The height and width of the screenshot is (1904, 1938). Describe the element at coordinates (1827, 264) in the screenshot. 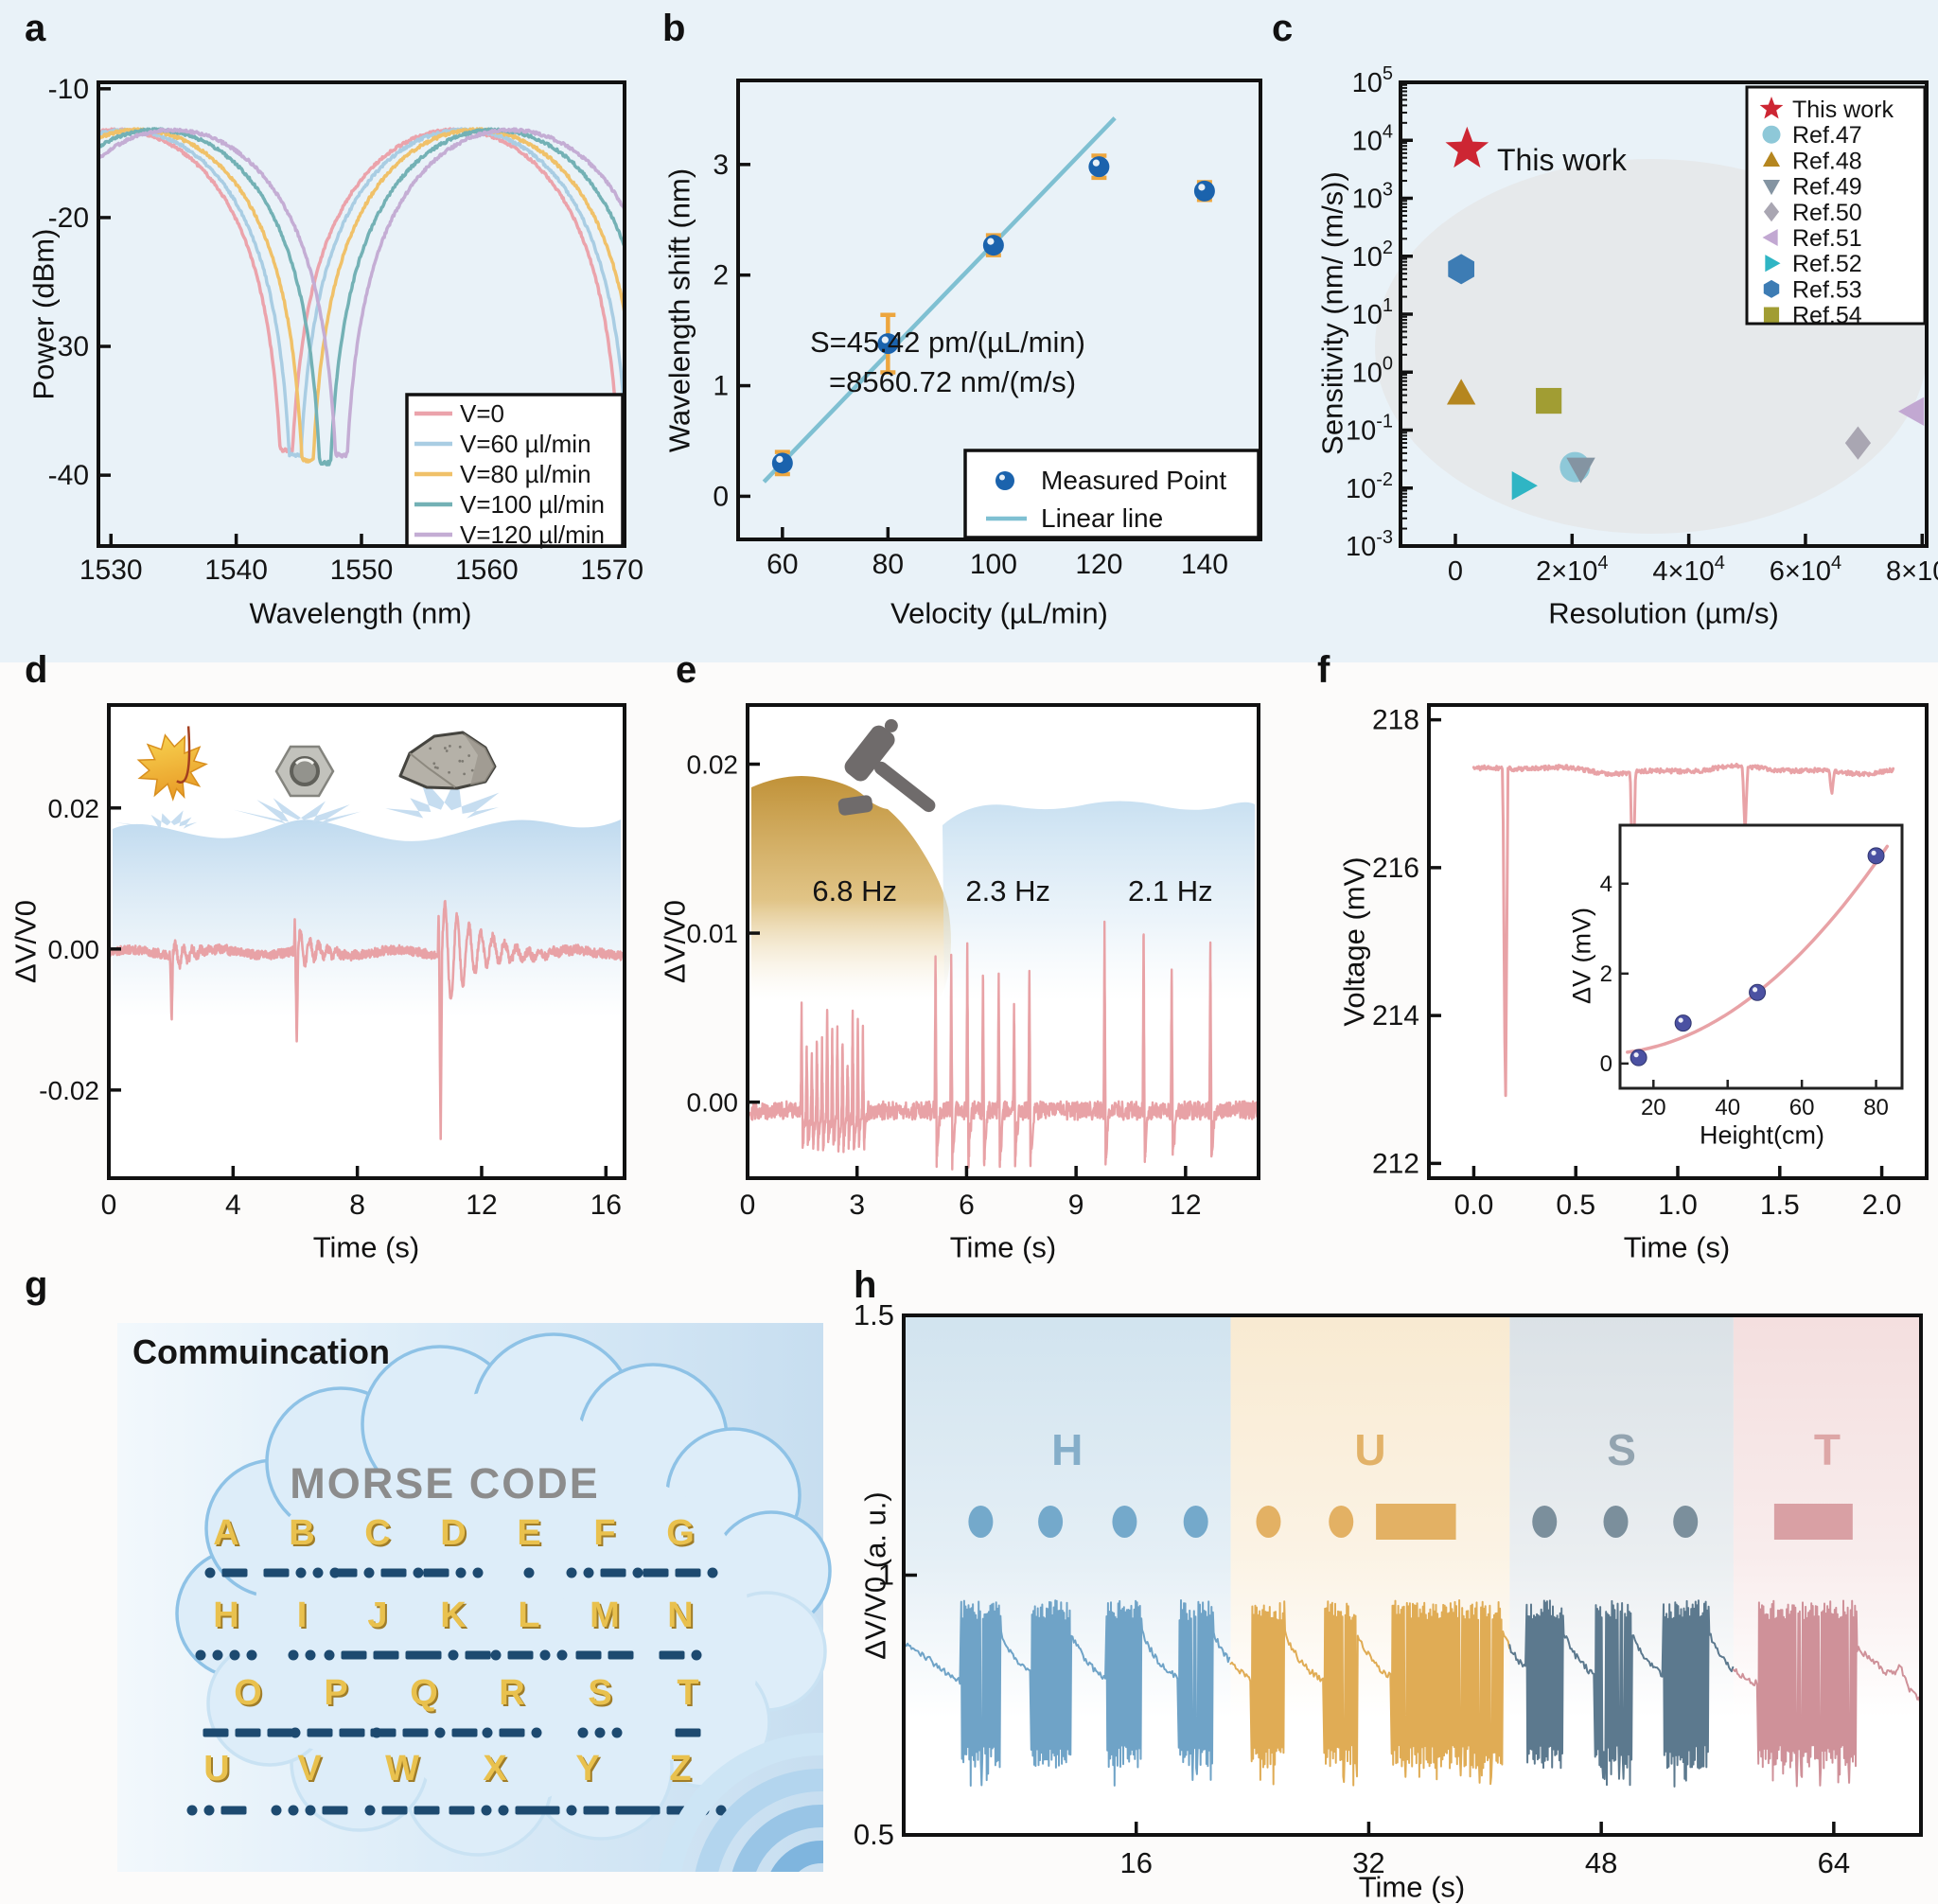

I see `svg-text: Ref.52` at that location.